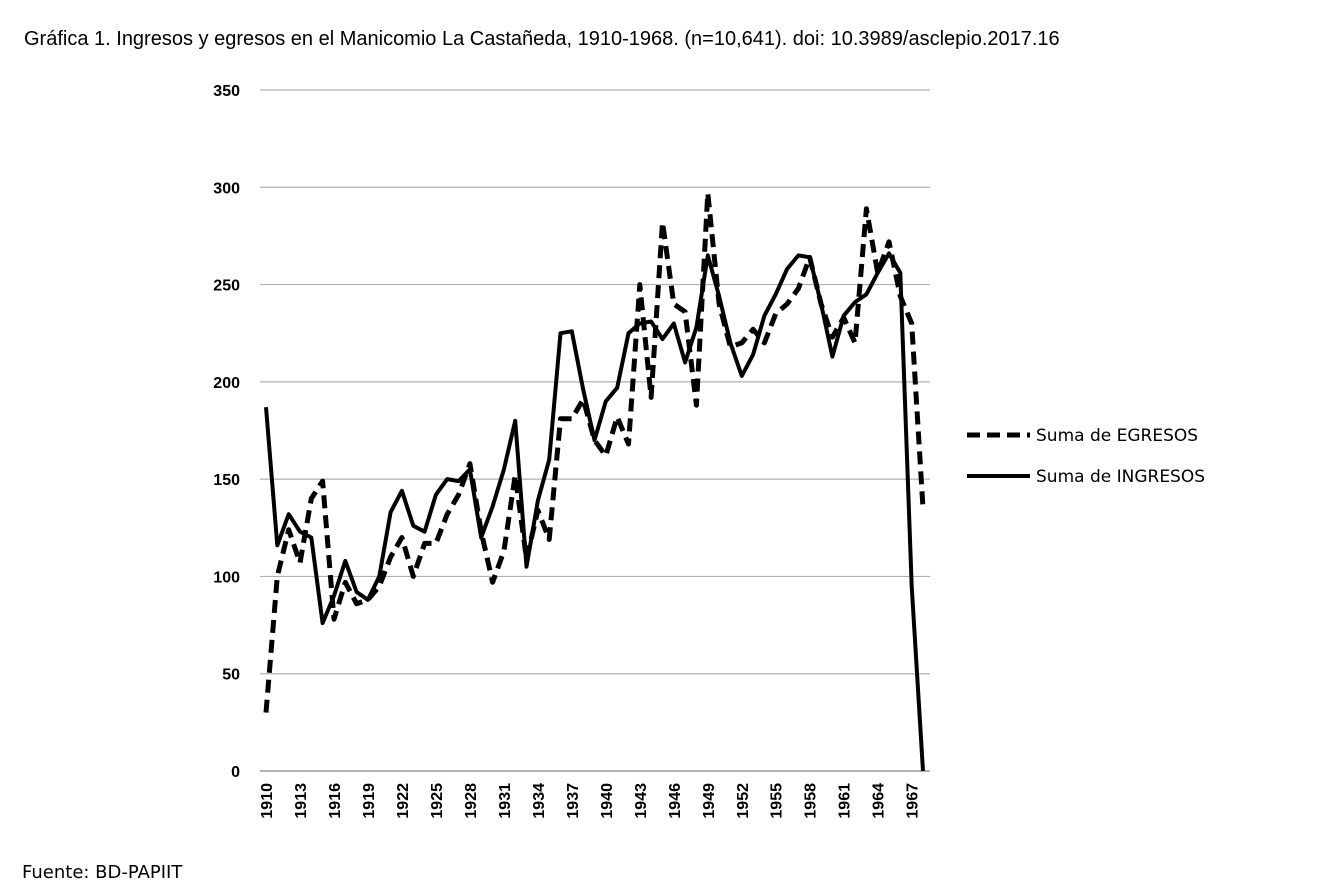 This screenshot has height=894, width=1330. What do you see at coordinates (1086, 456) in the screenshot?
I see `legend: Suma de EGRESOS Suma de INGRESOS` at bounding box center [1086, 456].